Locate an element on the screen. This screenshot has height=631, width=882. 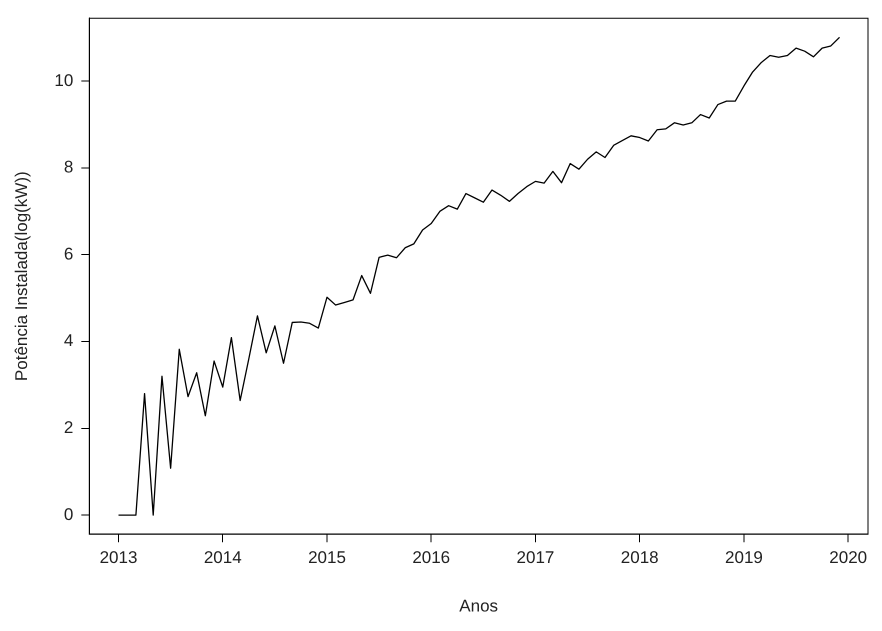
y-tick-label: 8 is located at coordinates (69, 167).